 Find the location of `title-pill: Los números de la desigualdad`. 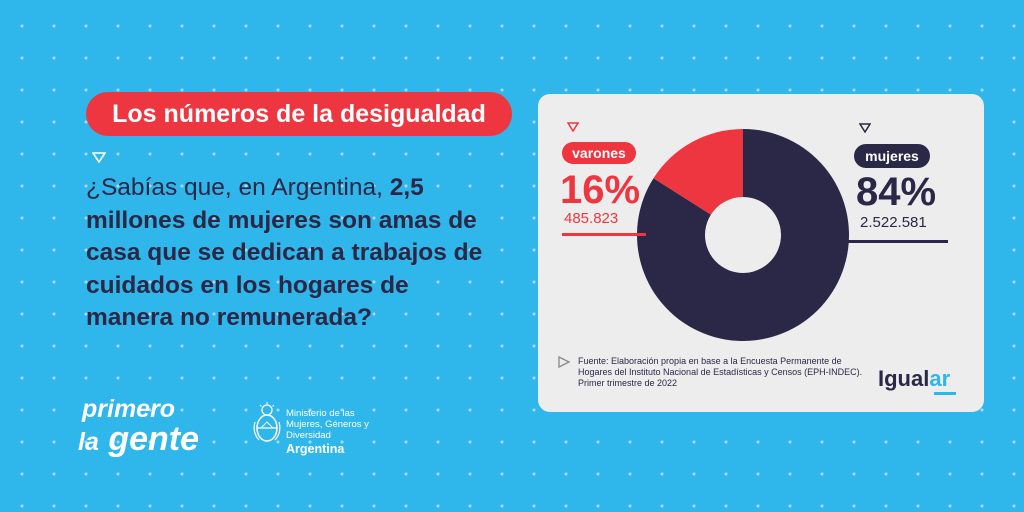

title-pill: Los números de la desigualdad is located at coordinates (299, 114).